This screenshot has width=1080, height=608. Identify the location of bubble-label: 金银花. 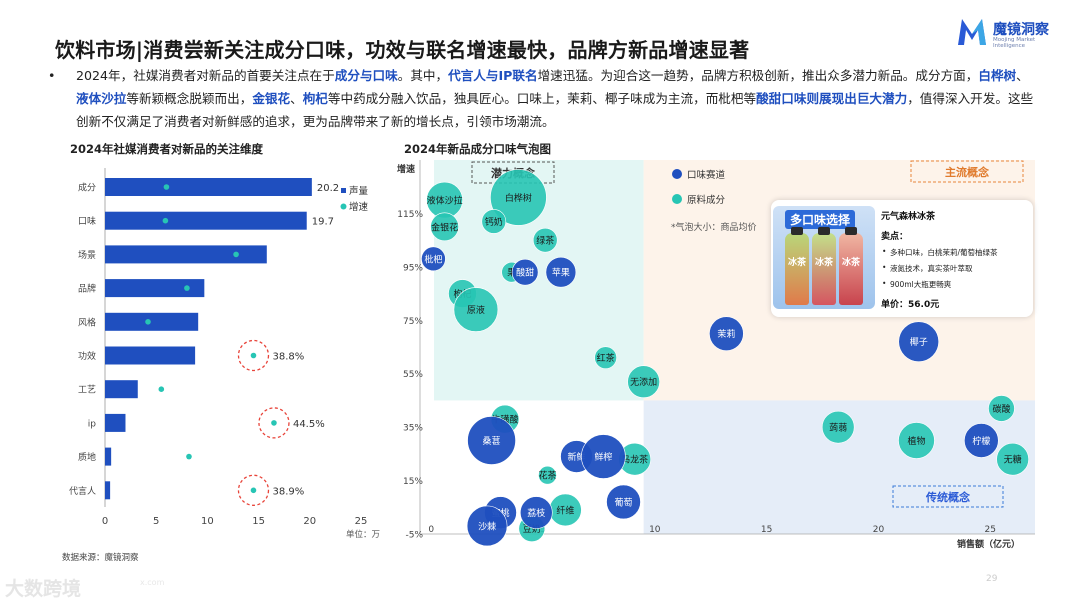
(444, 227).